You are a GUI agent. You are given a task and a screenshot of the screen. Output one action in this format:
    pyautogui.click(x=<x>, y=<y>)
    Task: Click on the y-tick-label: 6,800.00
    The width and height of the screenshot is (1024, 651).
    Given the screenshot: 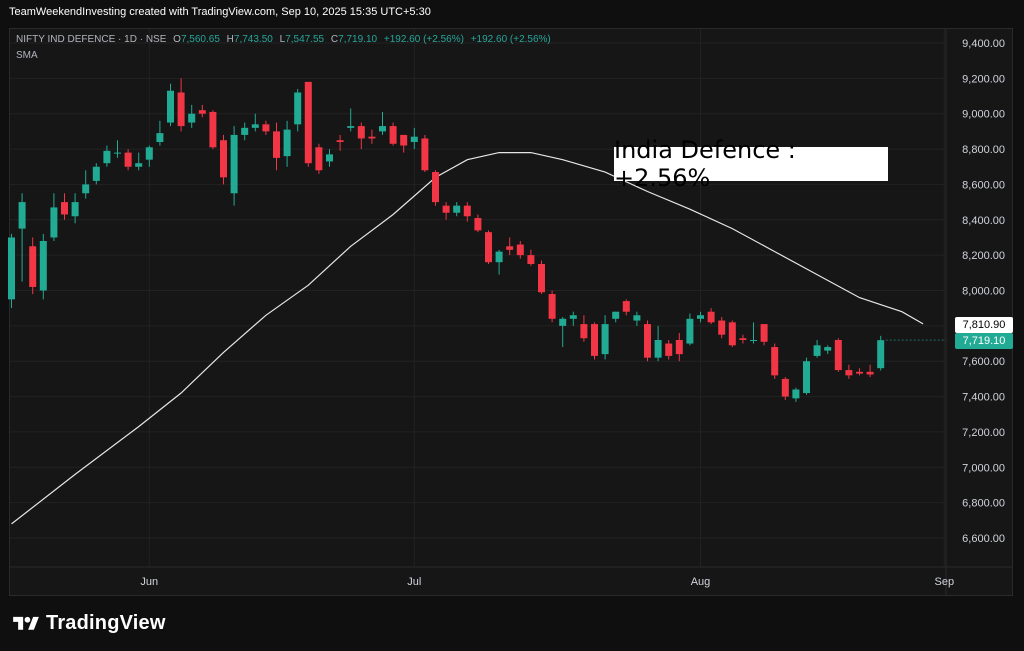 What is the action you would take?
    pyautogui.click(x=983, y=504)
    